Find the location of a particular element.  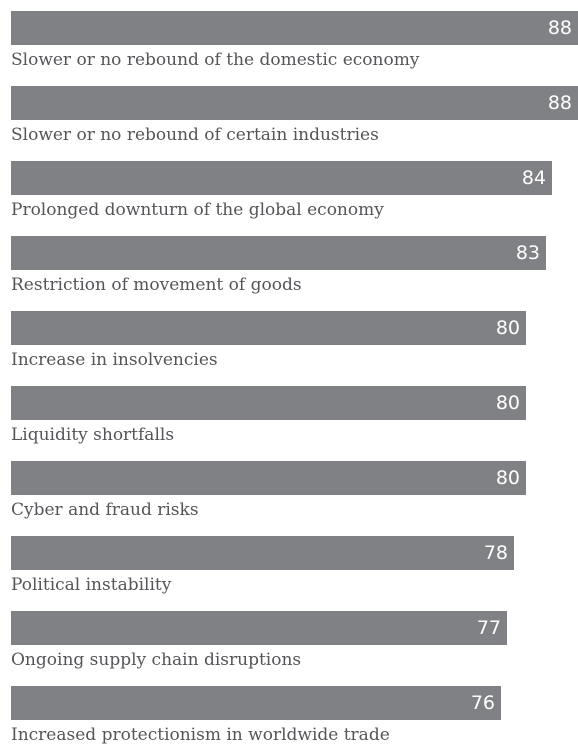

category-label: Restriction of movement of goods is located at coordinates (156, 285).